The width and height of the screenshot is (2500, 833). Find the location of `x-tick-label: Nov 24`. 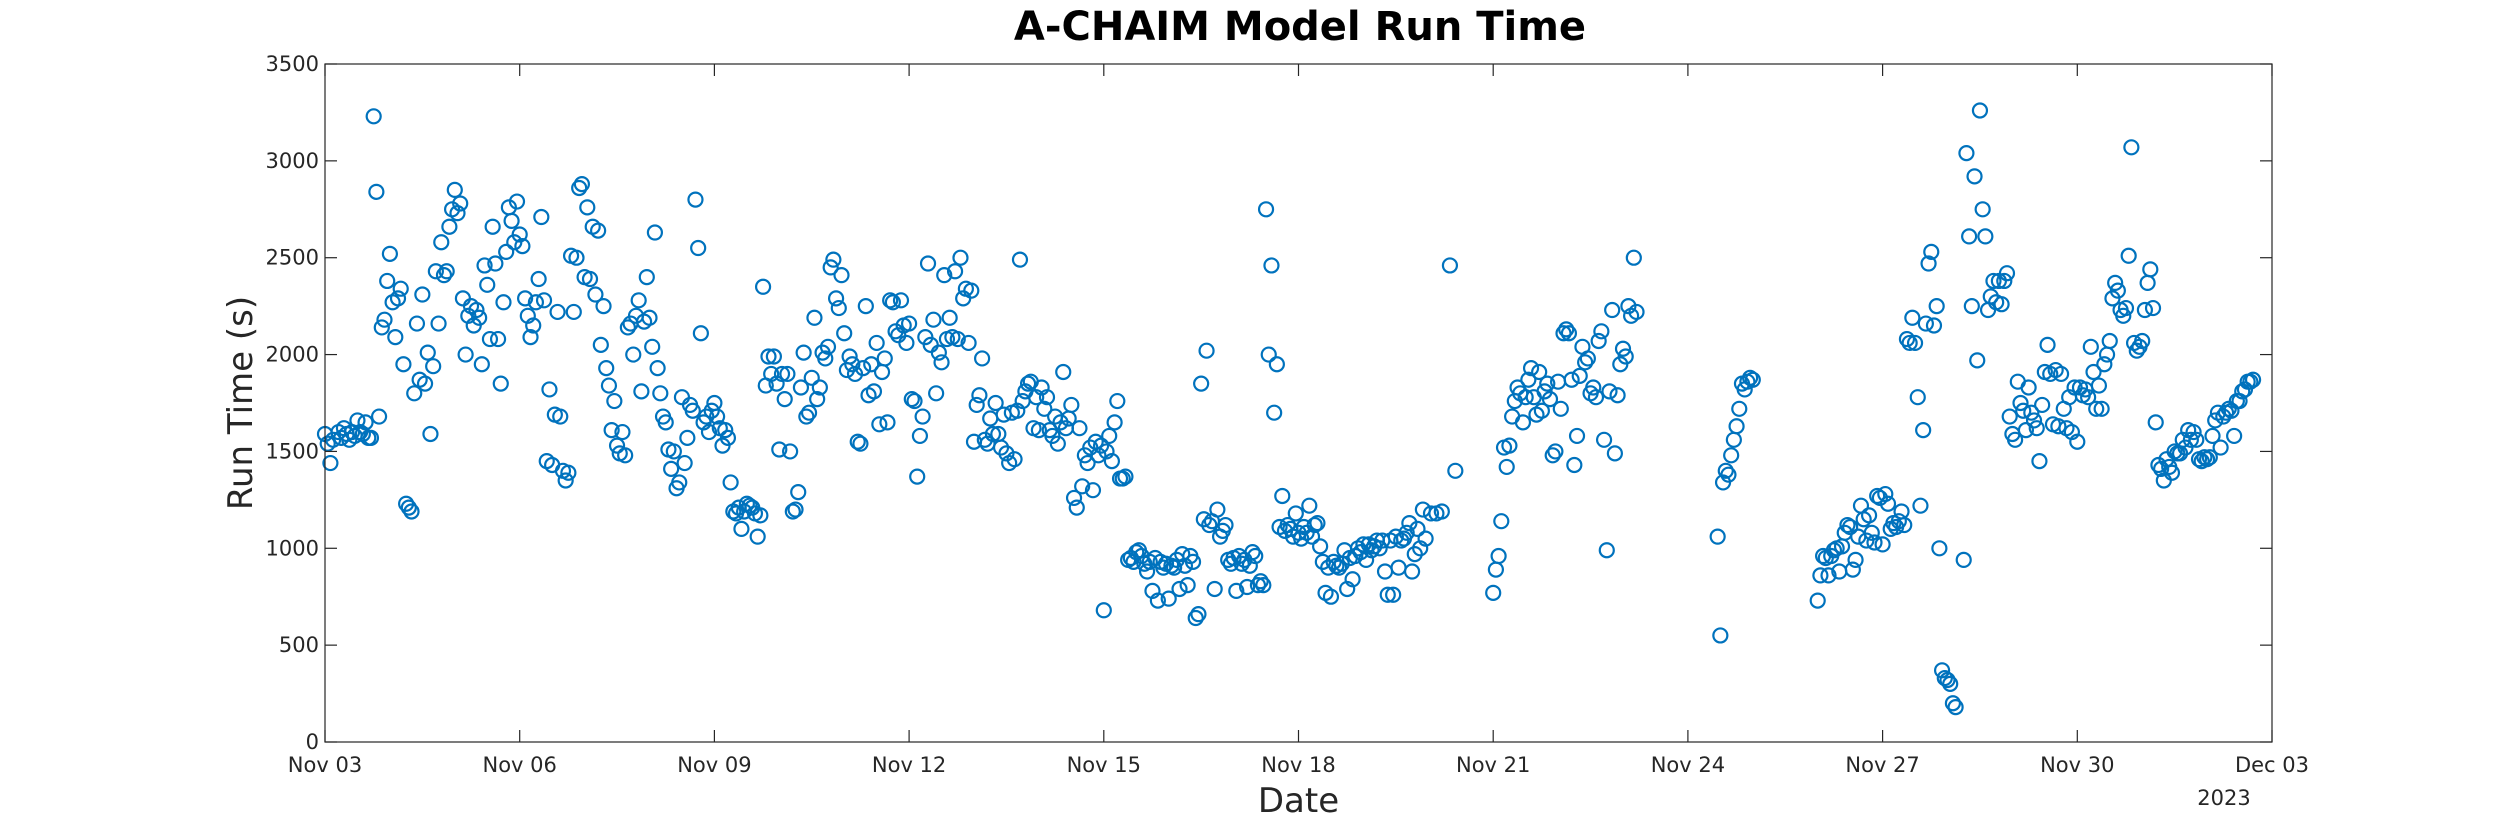

x-tick-label: Nov 24 is located at coordinates (1688, 765).